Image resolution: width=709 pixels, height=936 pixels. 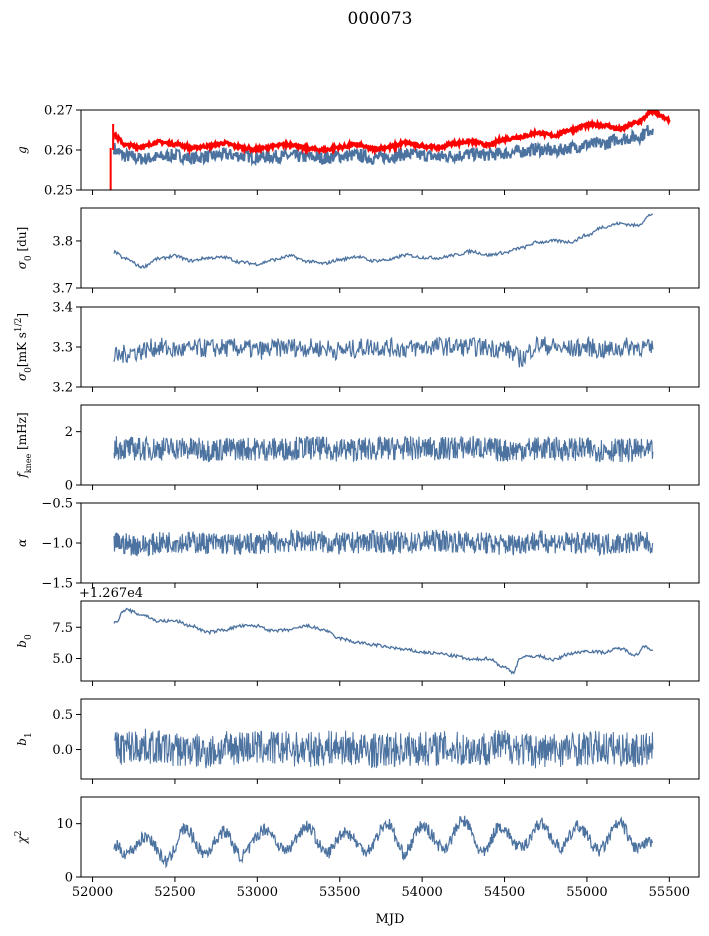 I want to click on y-tick-label-fknee: 0, so click(x=69, y=486).